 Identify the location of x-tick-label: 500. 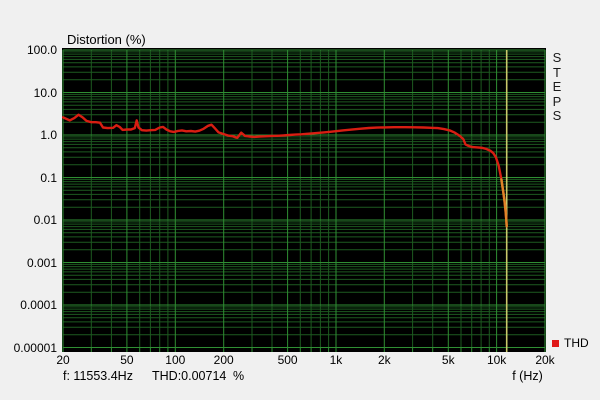
(287, 360).